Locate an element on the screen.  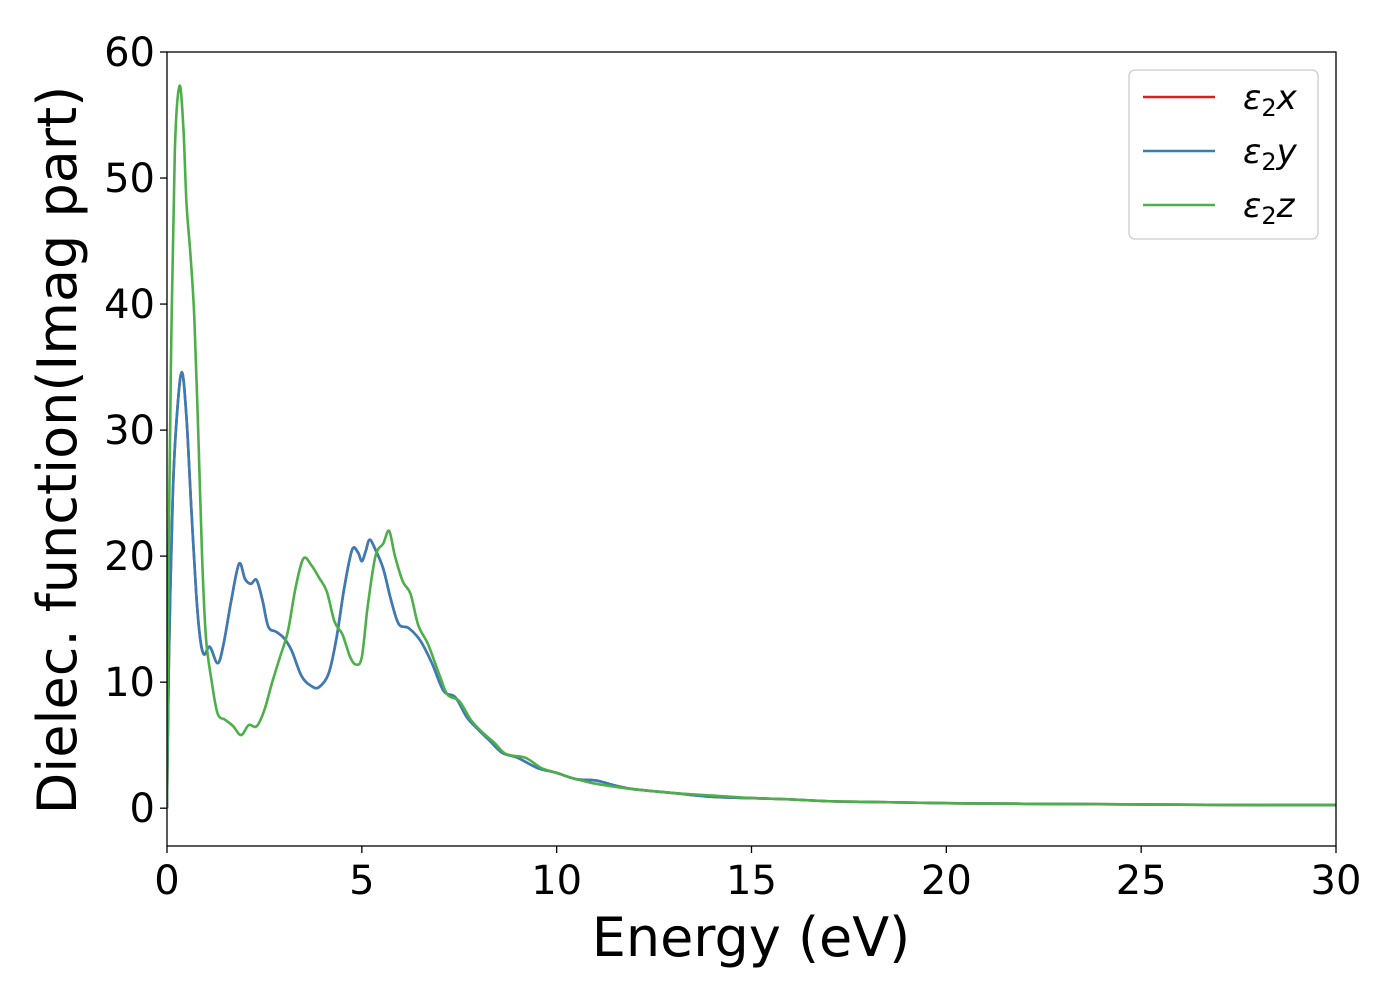
y-axis-label: Dielec. function(Imag part) is located at coordinates (57, 450).